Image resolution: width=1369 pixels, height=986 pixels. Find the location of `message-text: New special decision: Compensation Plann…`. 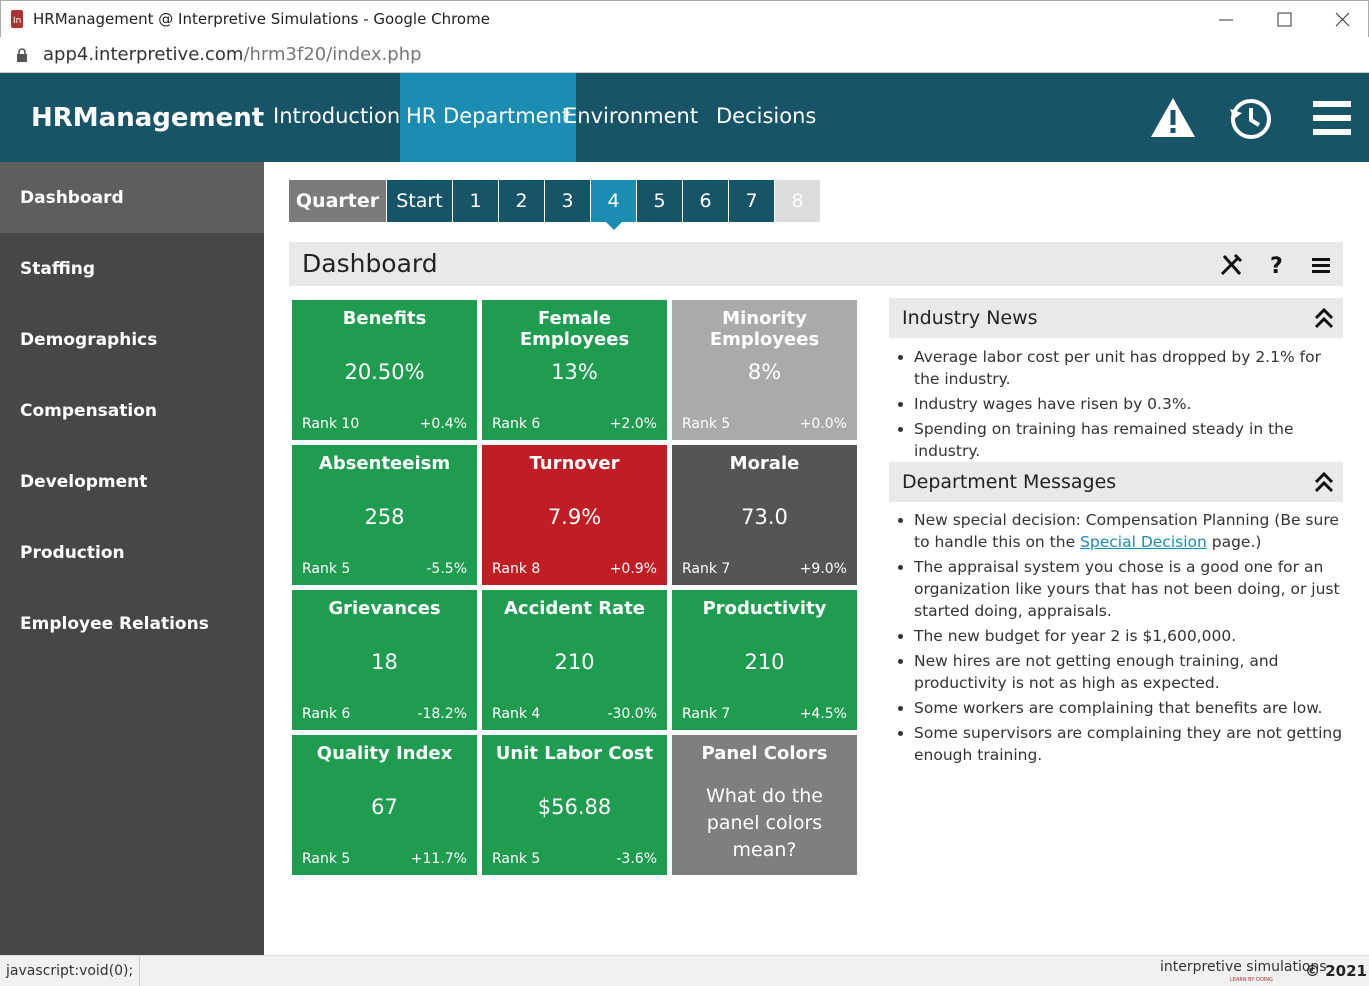

message-text: New special decision: Compensation Plann… is located at coordinates (1126, 531).